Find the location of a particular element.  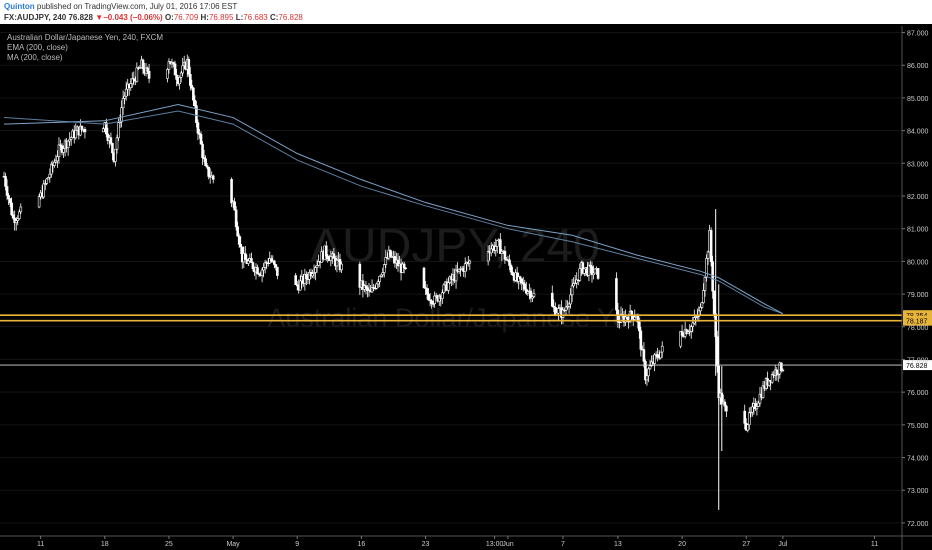

y-tick-label: 82.000 is located at coordinates (918, 197).